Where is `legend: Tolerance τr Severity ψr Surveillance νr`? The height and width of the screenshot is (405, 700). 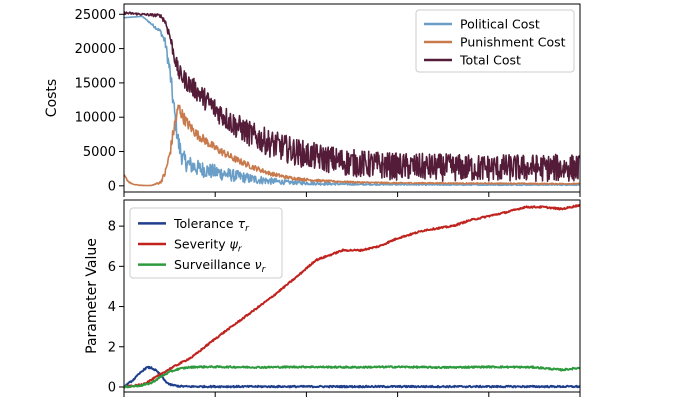
legend: Tolerance τr Severity ψr Surveillance νr is located at coordinates (206, 243).